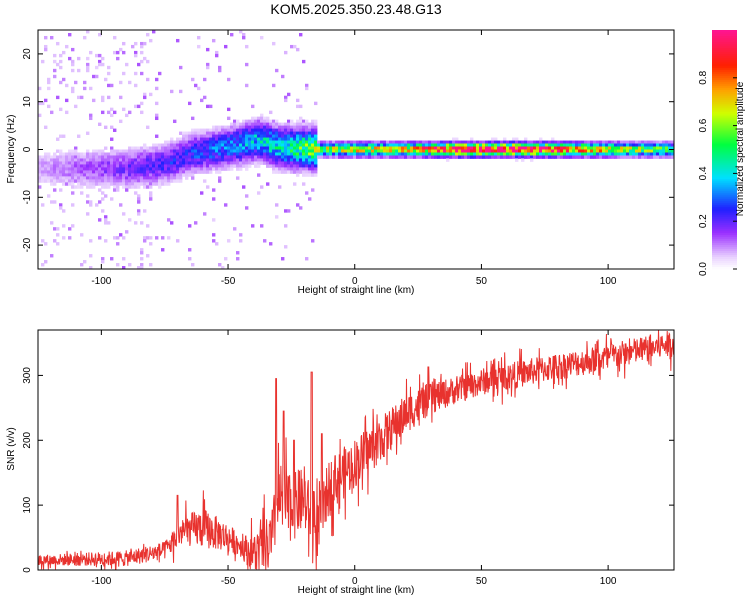 This screenshot has height=600, width=750. Describe the element at coordinates (101, 281) in the screenshot. I see `spectrogram-xtick-label: -100` at that location.